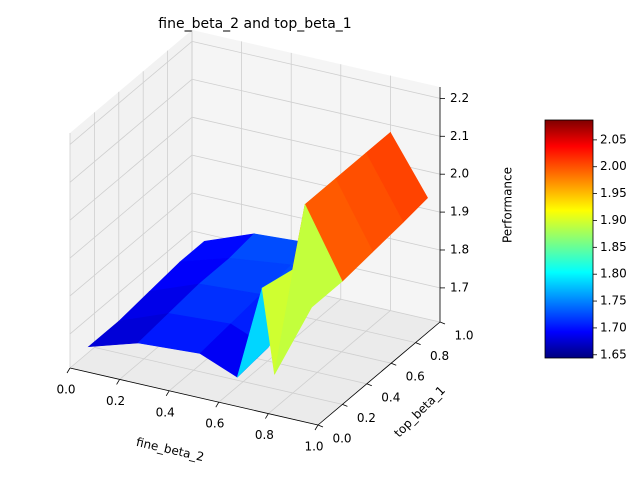 Image resolution: width=640 pixels, height=480 pixels. Describe the element at coordinates (613, 139) in the screenshot. I see `colorbar-tick-label: 2.05` at that location.